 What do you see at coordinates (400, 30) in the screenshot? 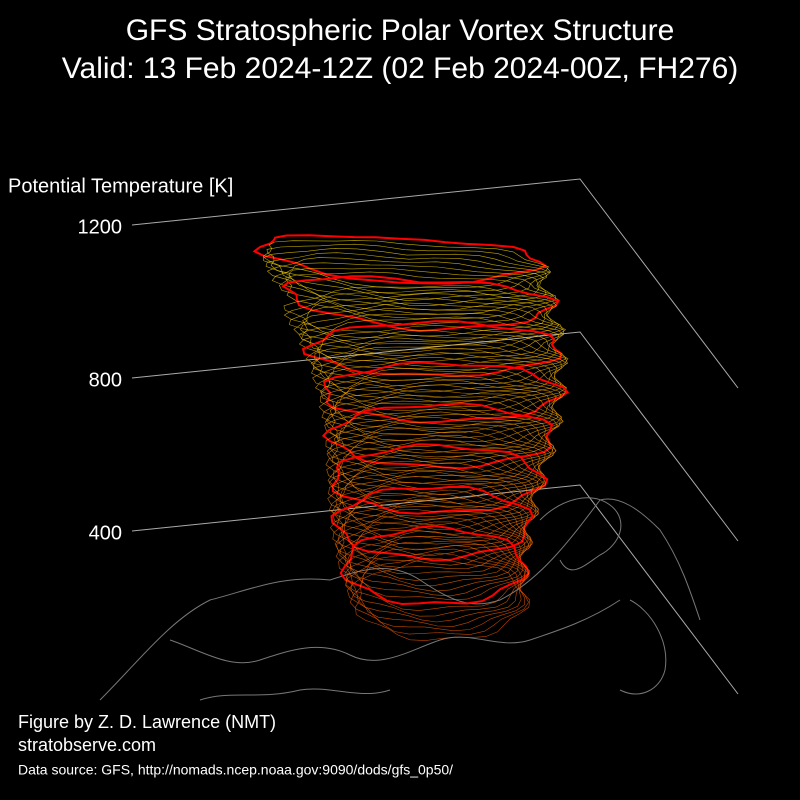
I see `chart-title: GFS Stratospheric Polar Vortex Structure` at bounding box center [400, 30].